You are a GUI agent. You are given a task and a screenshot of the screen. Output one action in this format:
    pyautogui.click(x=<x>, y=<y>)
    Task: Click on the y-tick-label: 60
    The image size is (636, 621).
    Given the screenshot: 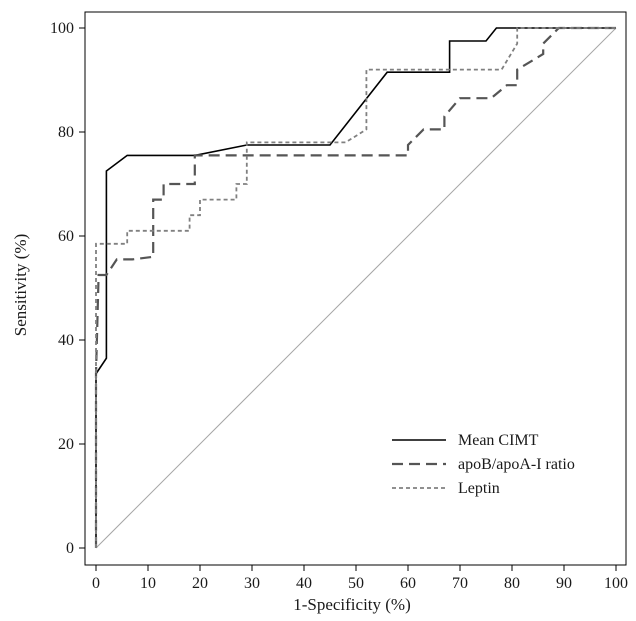 What is the action you would take?
    pyautogui.click(x=66, y=236)
    